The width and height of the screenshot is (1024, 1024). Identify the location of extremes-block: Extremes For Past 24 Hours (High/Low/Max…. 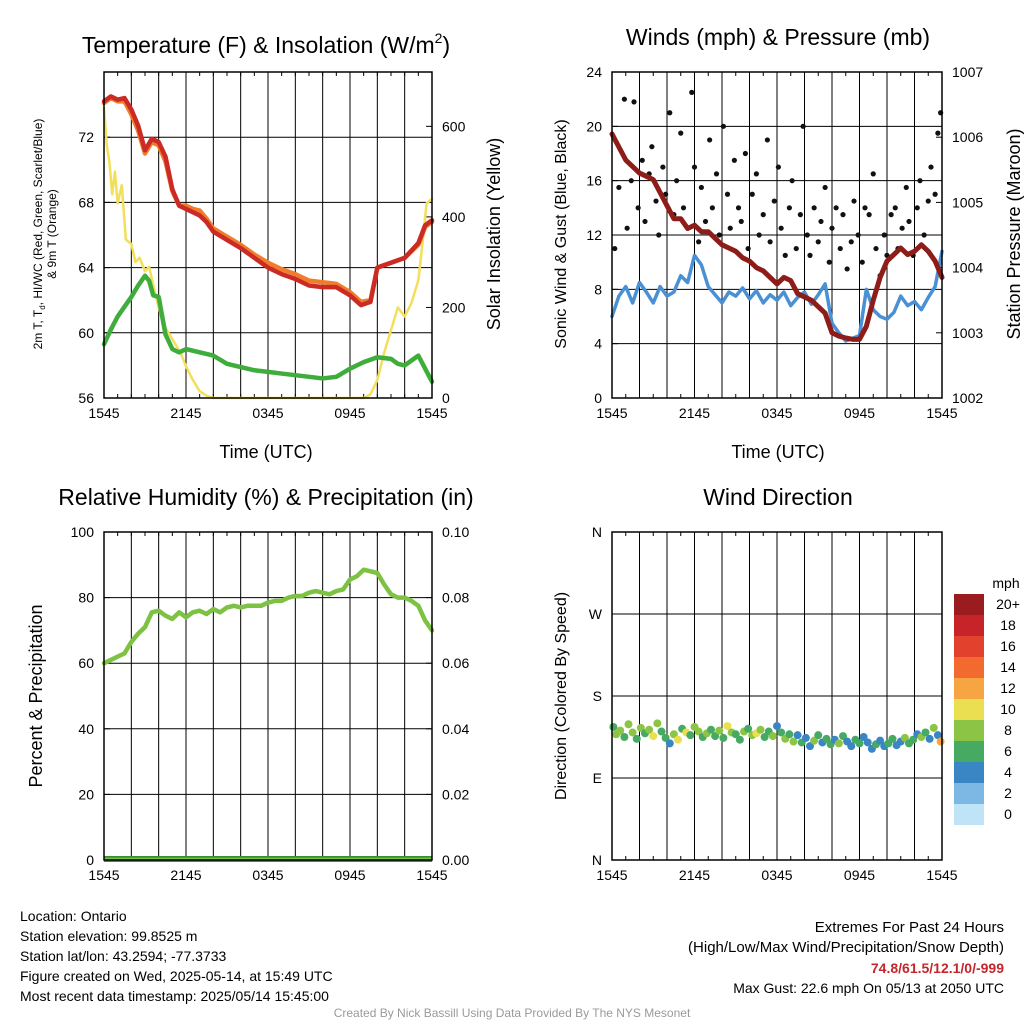
(846, 958).